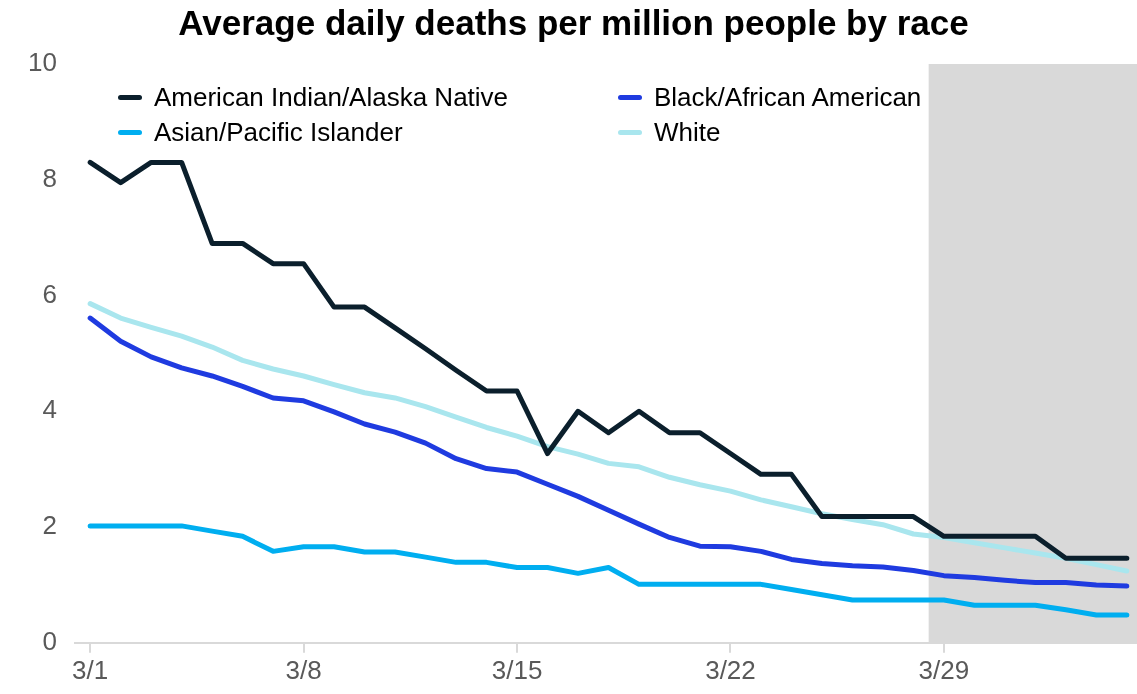  Describe the element at coordinates (49, 177) in the screenshot. I see `y-tick-label: 8` at that location.